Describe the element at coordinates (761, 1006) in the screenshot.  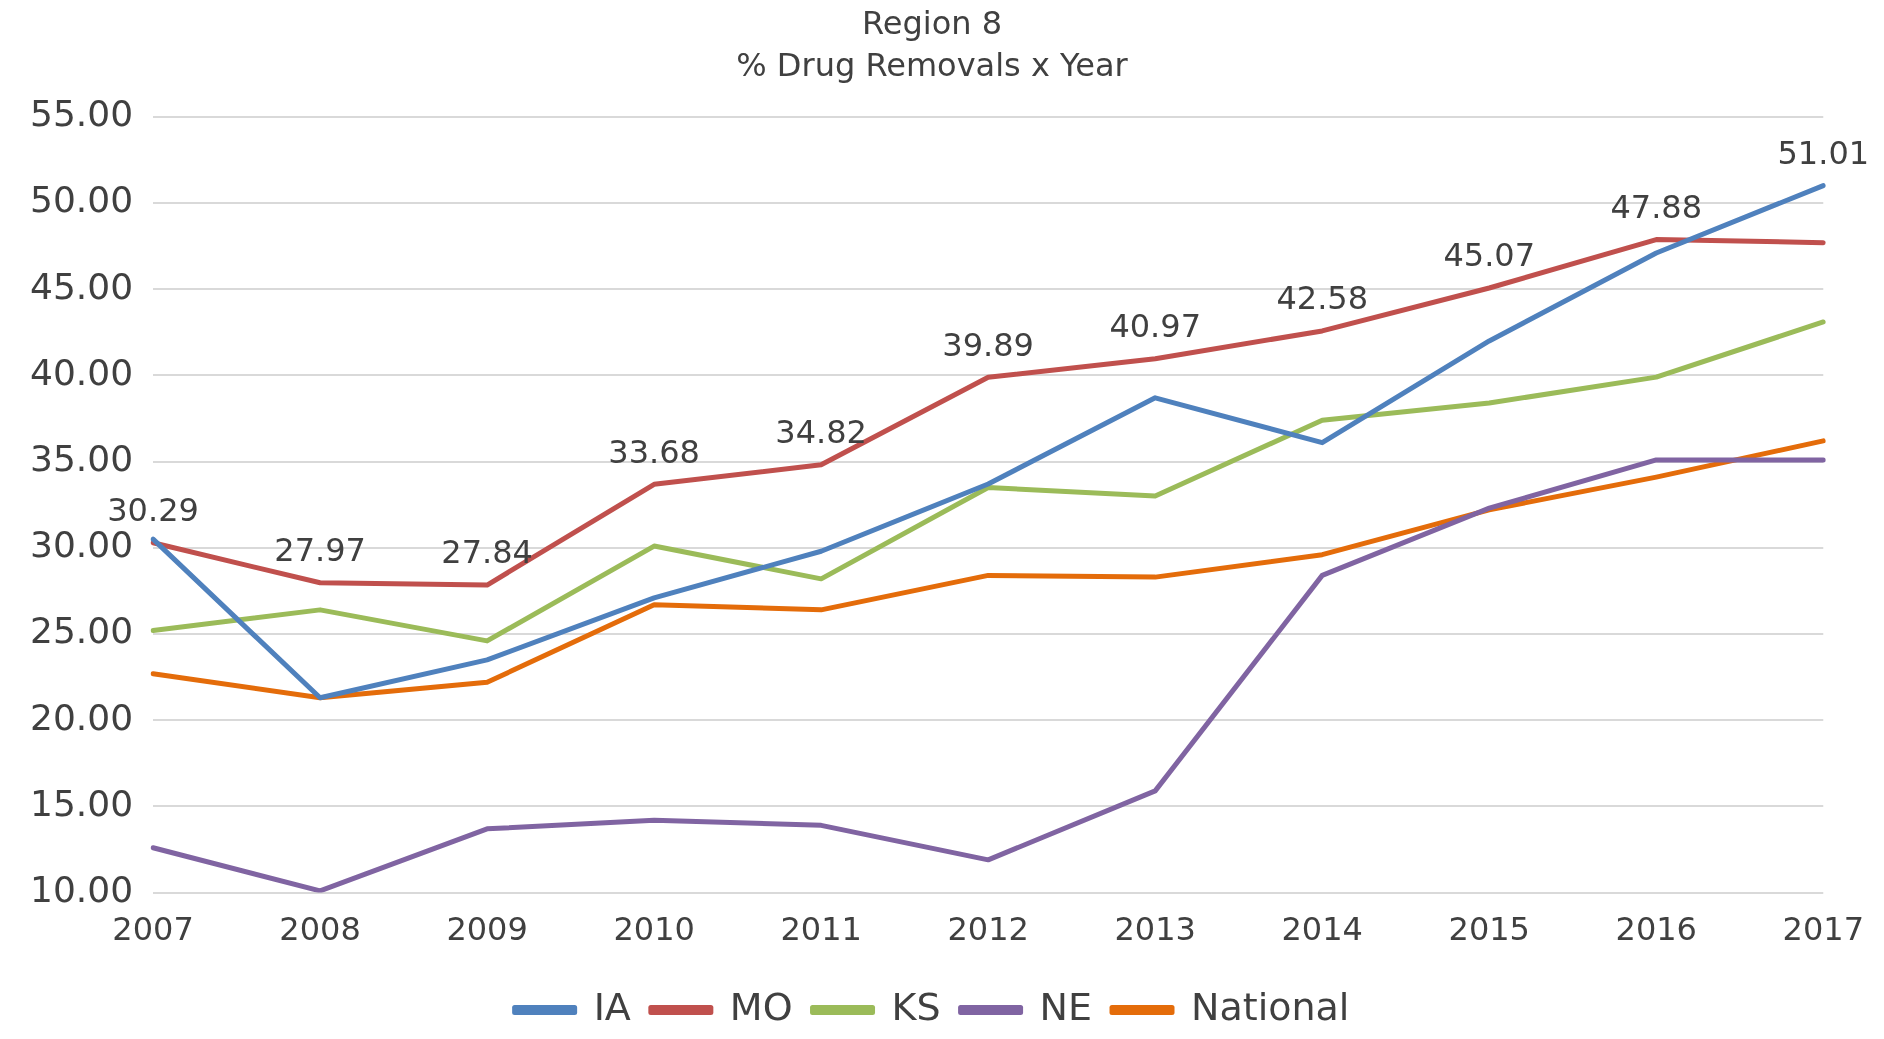
I see `legend-label: MO` at that location.